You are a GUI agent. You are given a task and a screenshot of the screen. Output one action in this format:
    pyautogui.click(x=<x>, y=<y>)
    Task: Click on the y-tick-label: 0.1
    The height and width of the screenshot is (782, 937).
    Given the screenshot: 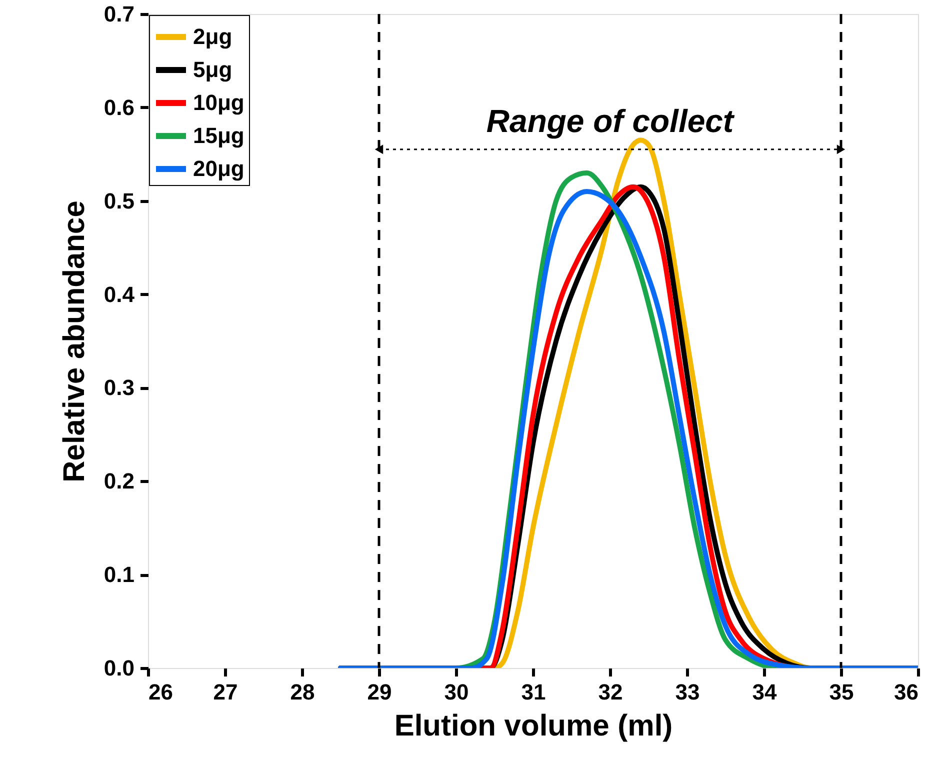 What is the action you would take?
    pyautogui.click(x=119, y=575)
    